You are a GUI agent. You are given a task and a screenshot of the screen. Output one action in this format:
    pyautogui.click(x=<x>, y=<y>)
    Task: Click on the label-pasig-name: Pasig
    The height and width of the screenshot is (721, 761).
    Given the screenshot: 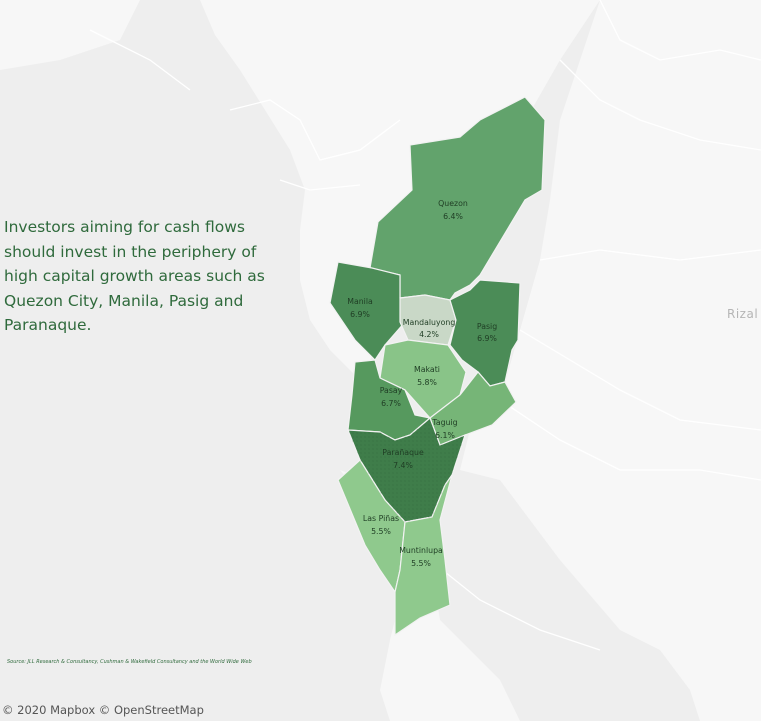 What is the action you would take?
    pyautogui.click(x=487, y=326)
    